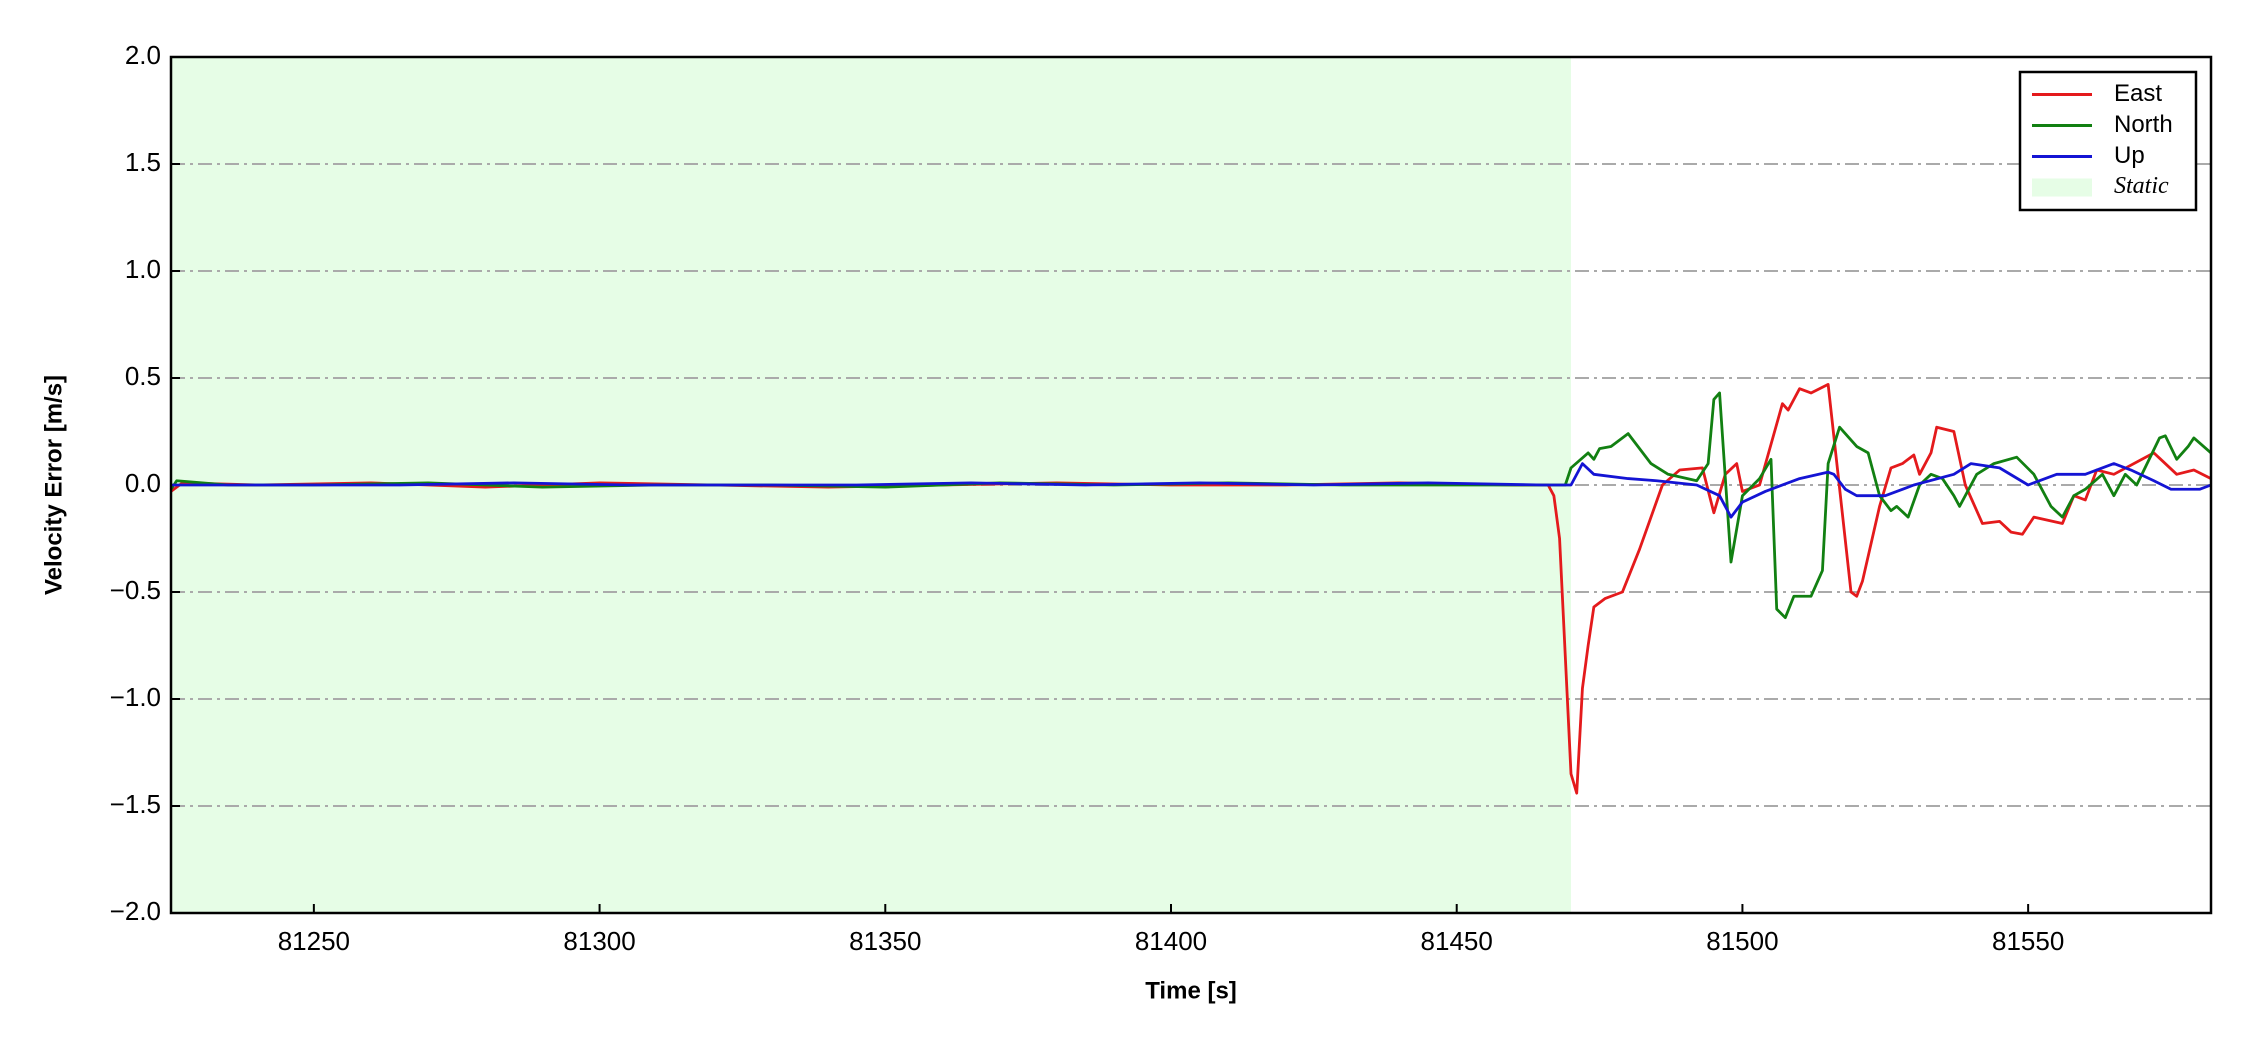 The width and height of the screenshot is (2250, 1050). I want to click on x-axis-label: Time [s], so click(1191, 990).